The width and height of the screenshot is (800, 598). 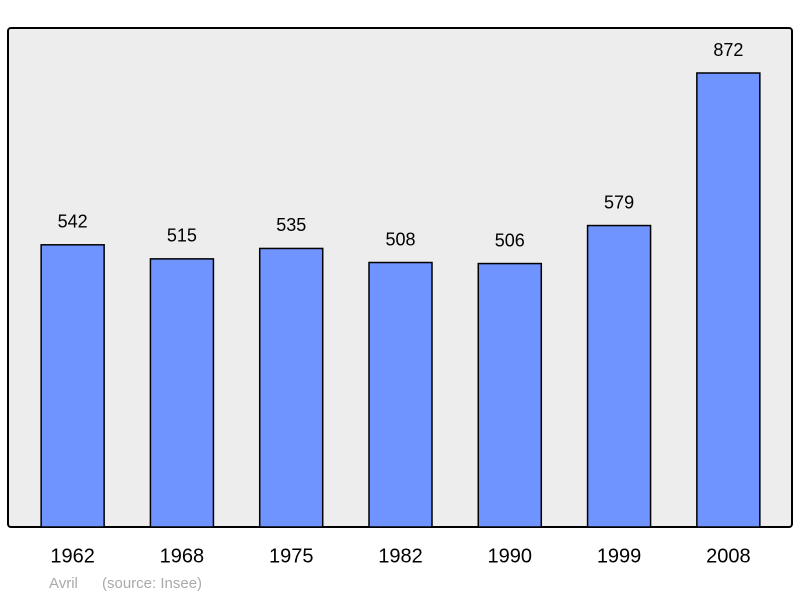 I want to click on value-label: 872, so click(x=728, y=50).